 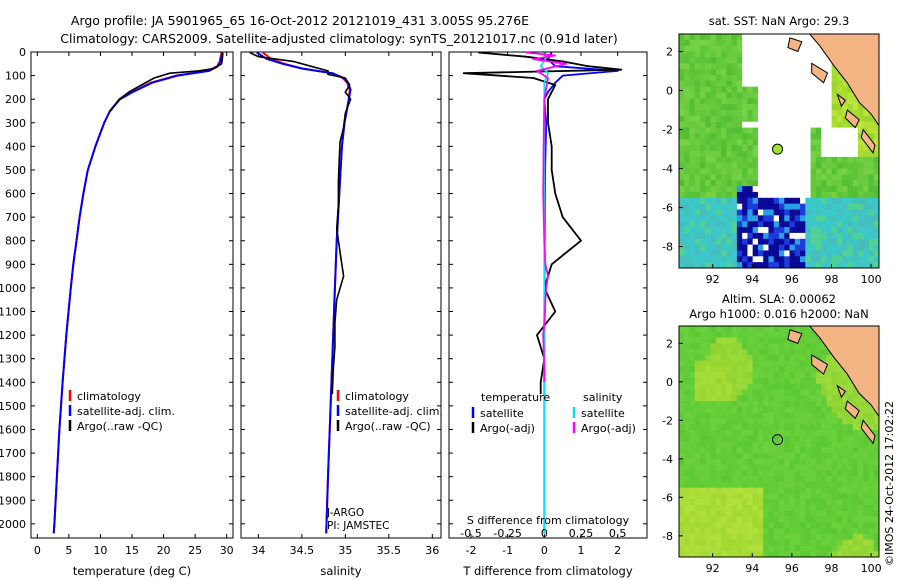 I want to click on salinity-xtick-label: 34.5, so click(x=302, y=550).